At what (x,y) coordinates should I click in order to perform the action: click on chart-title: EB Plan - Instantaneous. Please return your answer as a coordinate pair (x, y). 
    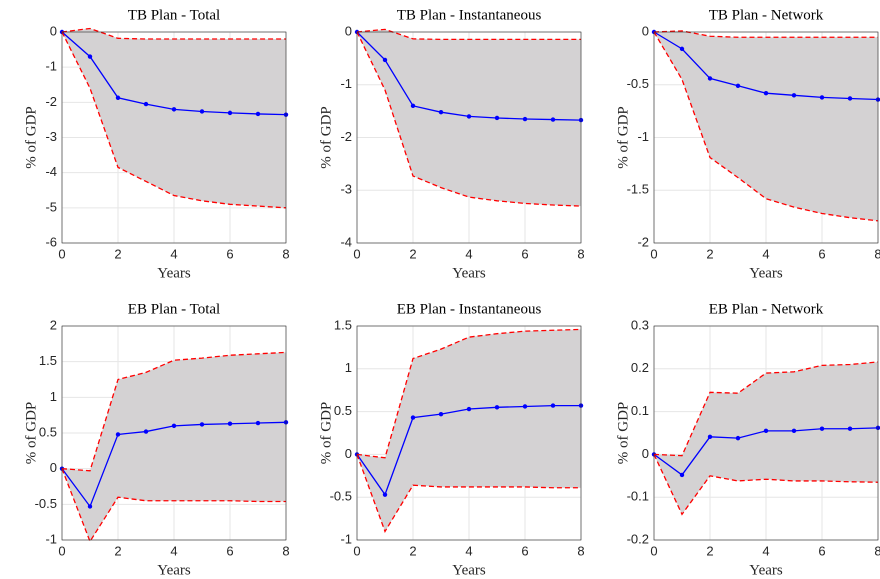
    Looking at the image, I should click on (469, 309).